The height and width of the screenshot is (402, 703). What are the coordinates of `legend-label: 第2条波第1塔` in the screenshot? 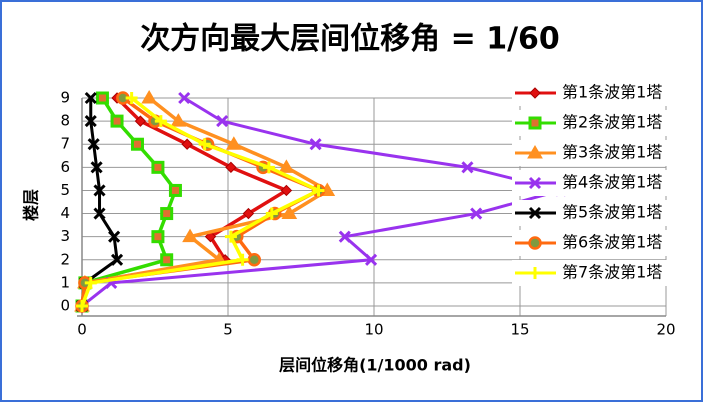 It's located at (612, 122).